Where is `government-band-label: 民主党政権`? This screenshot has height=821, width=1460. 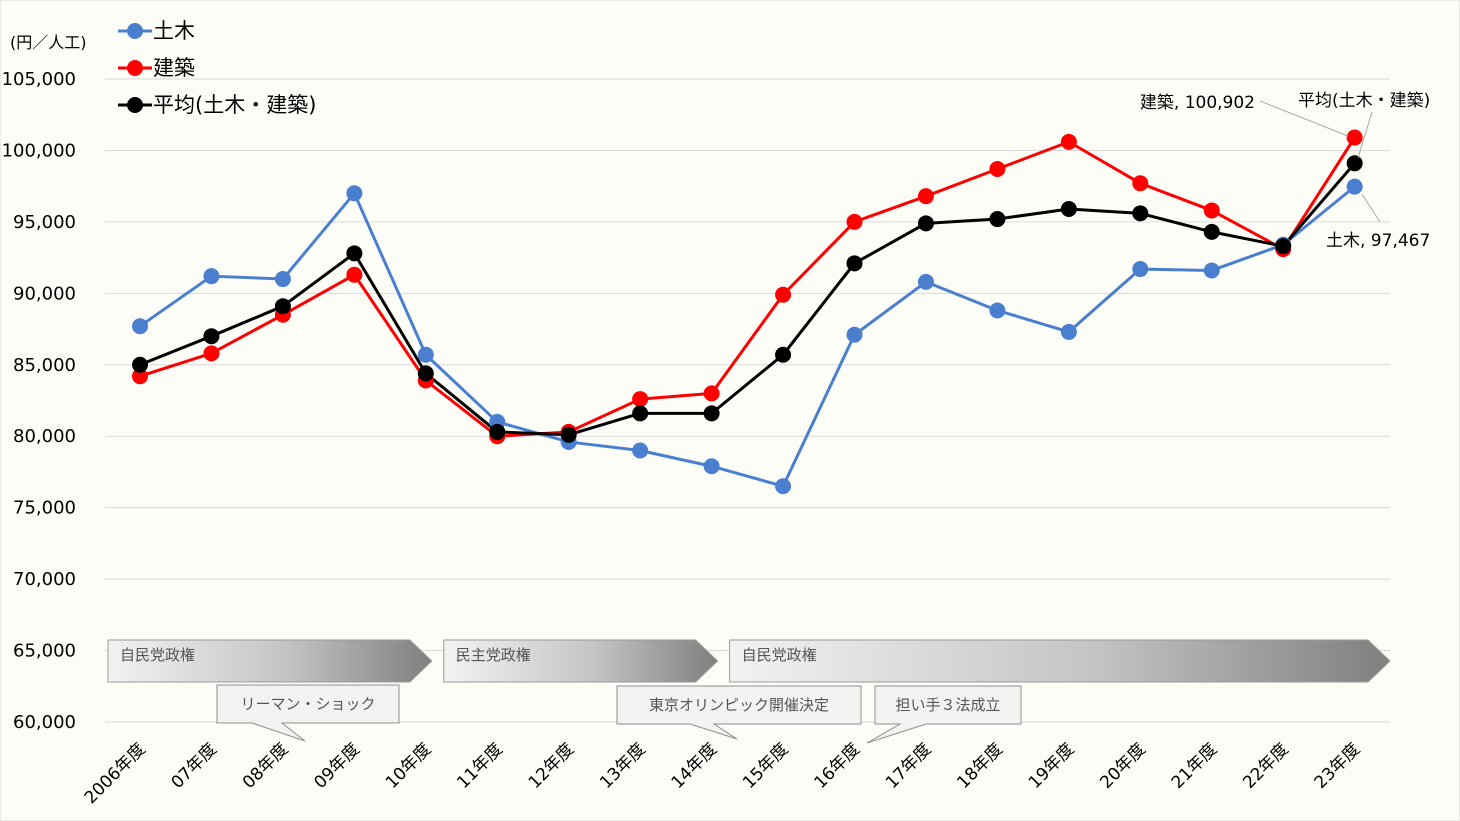
government-band-label: 民主党政権 is located at coordinates (493, 655).